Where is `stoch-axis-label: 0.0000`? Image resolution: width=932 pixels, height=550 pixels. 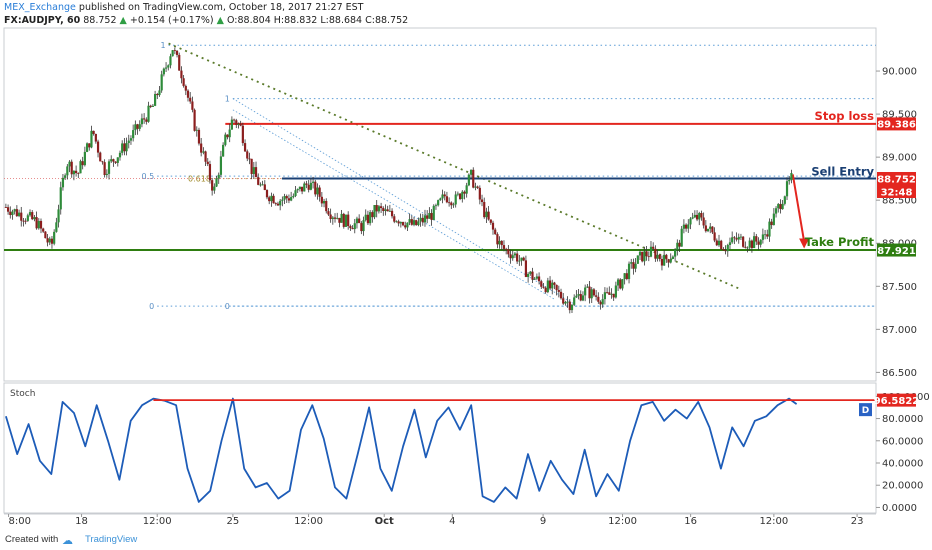
stoch-axis-label: 0.0000 is located at coordinates (899, 508).